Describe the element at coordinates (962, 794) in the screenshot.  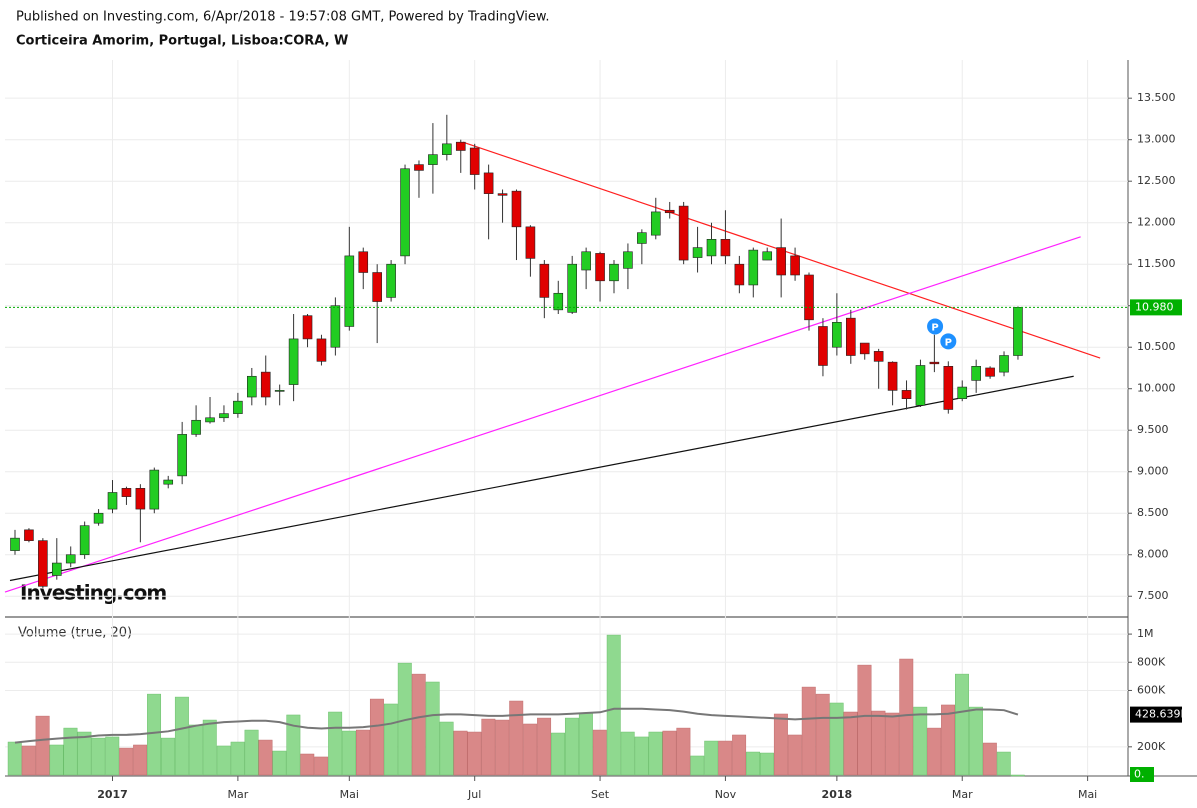
I see `x-tick-label: Mar` at that location.